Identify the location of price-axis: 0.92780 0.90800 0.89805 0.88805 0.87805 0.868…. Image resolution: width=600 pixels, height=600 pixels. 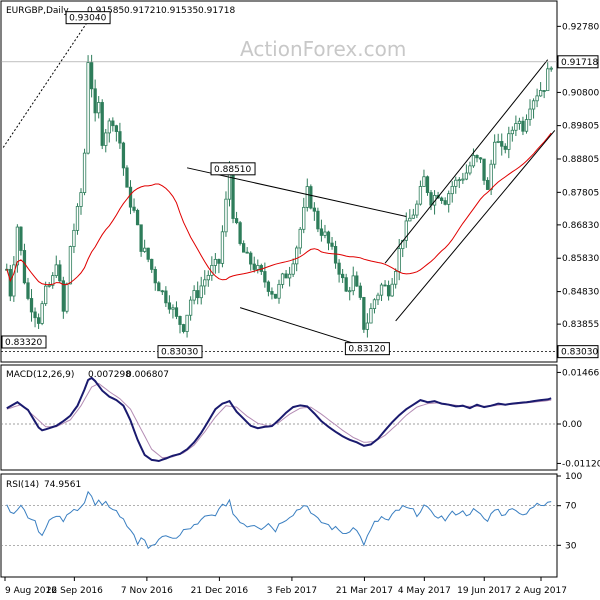
(578, 176).